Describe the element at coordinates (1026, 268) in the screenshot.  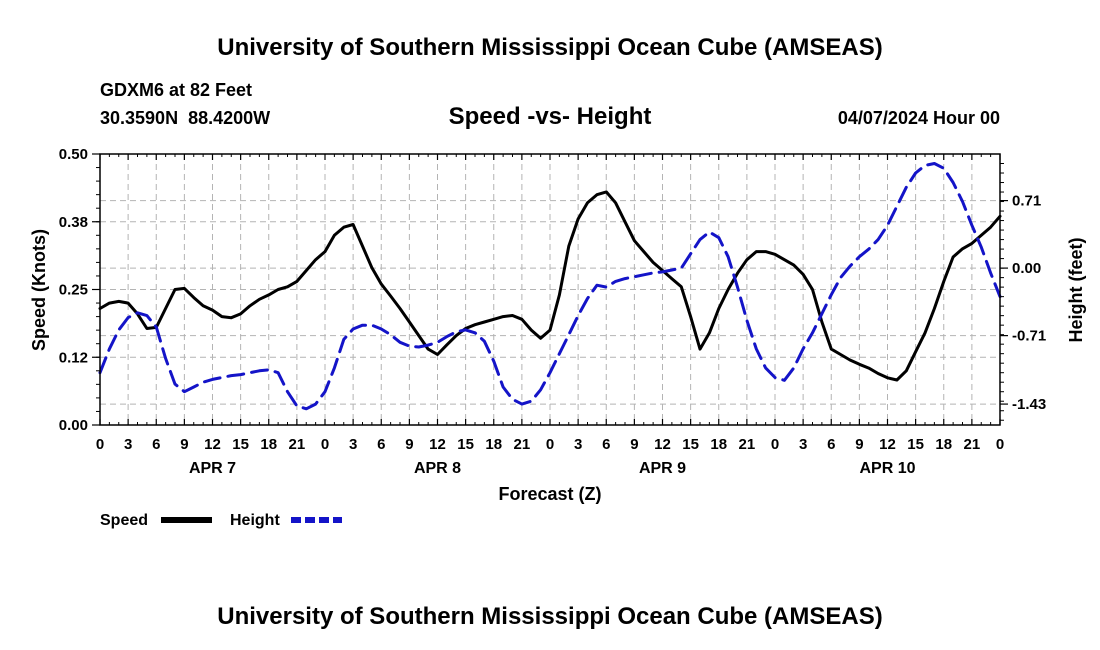
I see `y-right-tick-label: 0.00` at that location.